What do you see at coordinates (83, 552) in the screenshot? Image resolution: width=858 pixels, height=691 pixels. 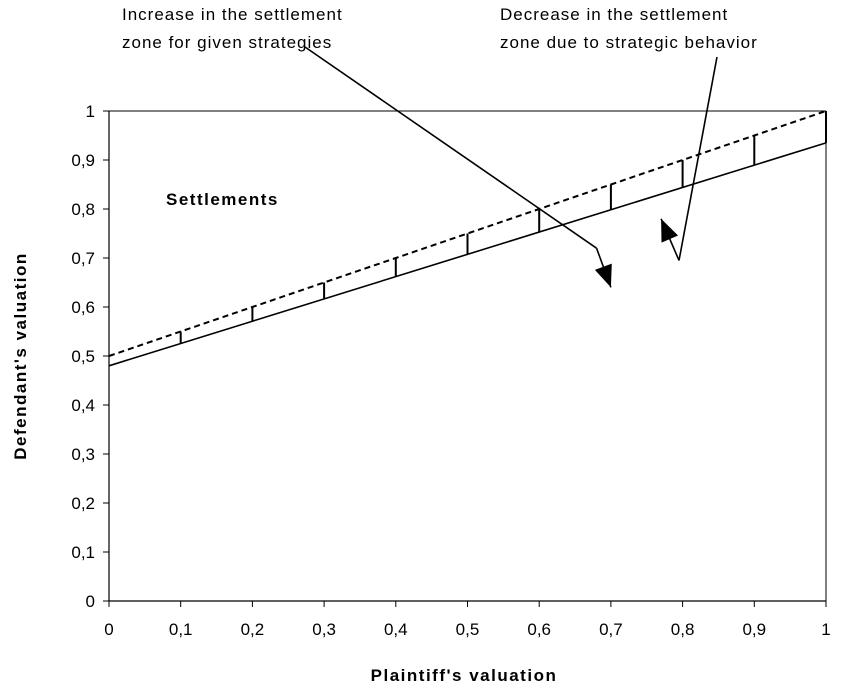 I see `y-tick-label: 0,1` at bounding box center [83, 552].